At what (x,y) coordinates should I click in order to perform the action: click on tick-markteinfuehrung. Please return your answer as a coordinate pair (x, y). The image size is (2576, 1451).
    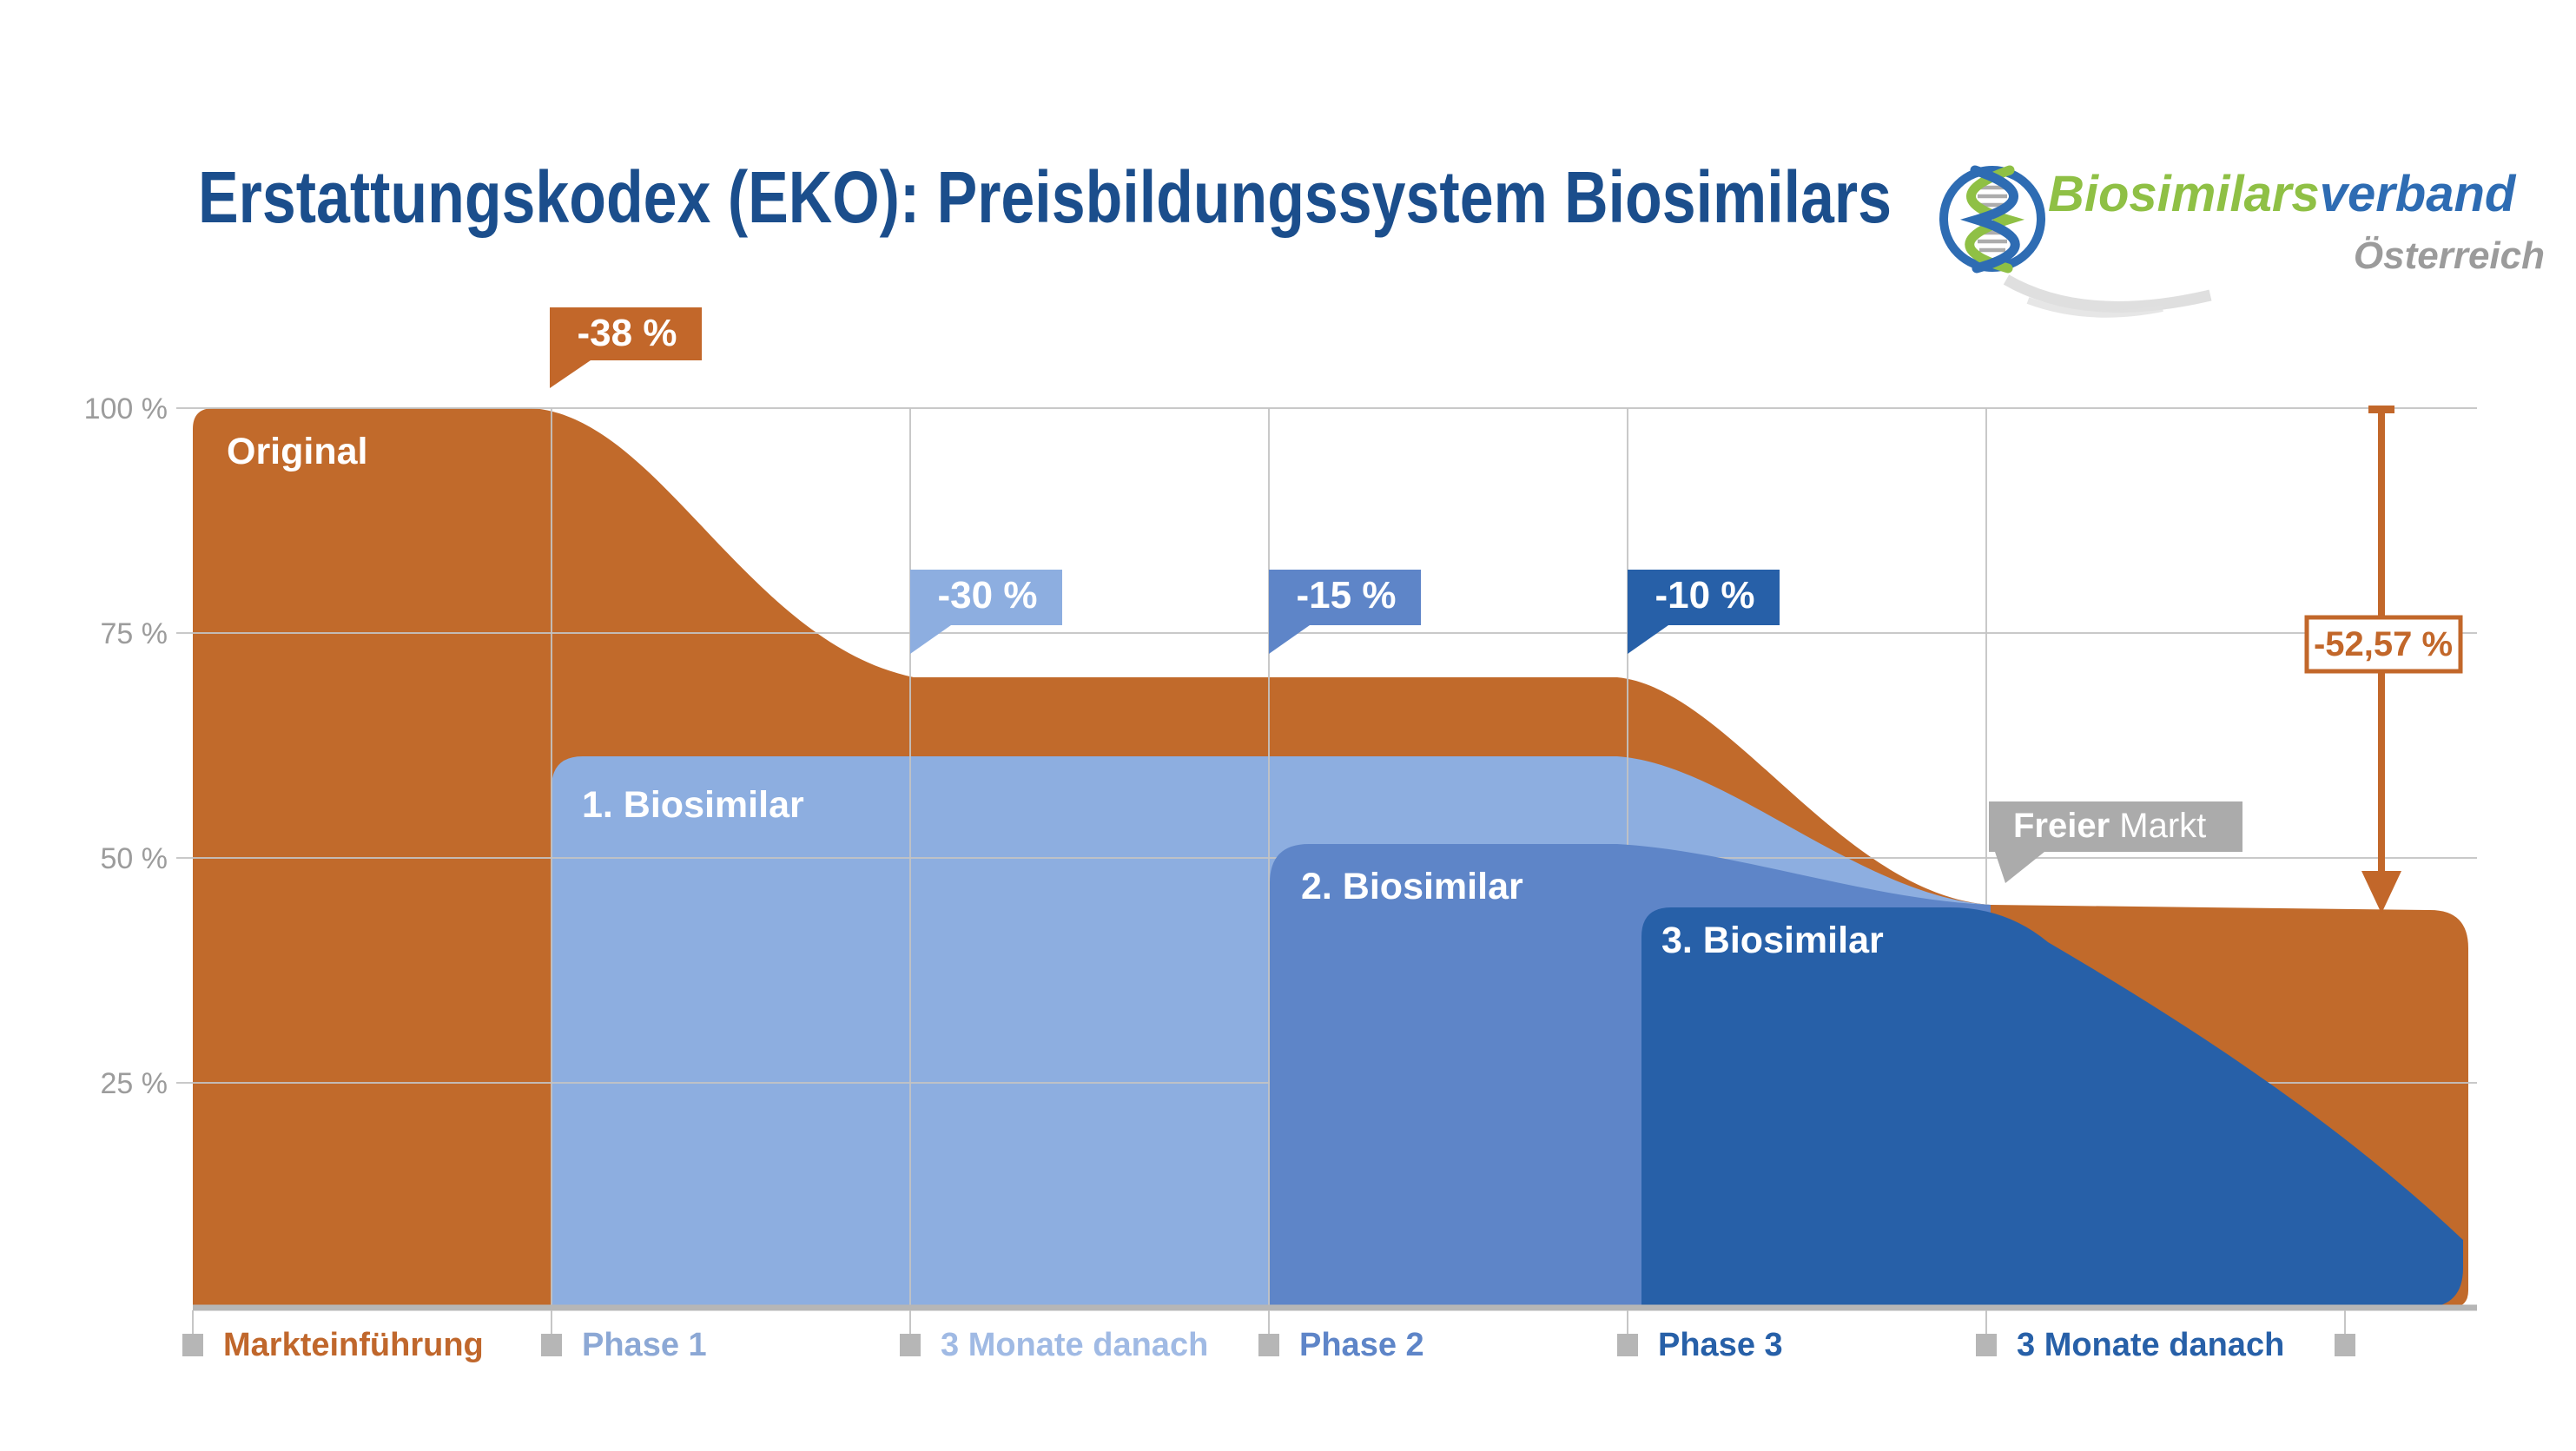
    Looking at the image, I should click on (192, 1333).